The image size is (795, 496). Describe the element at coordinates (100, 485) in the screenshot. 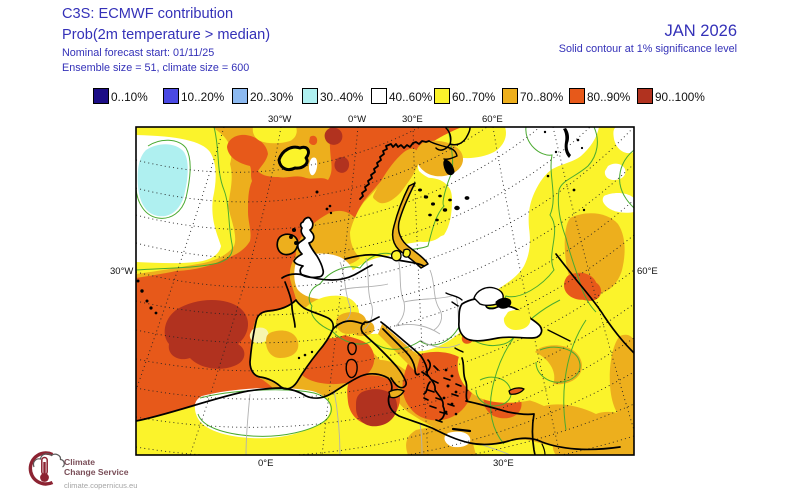

I see `svg-text: climate.copernicus.eu` at that location.